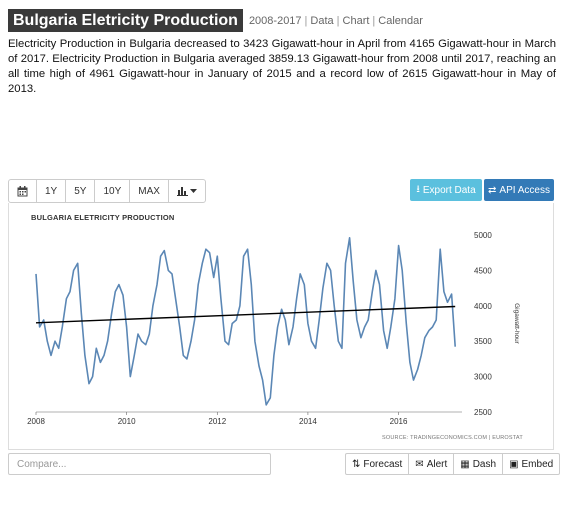 The width and height of the screenshot is (575, 523). I want to click on forecast-icon: ⇅, so click(356, 464).